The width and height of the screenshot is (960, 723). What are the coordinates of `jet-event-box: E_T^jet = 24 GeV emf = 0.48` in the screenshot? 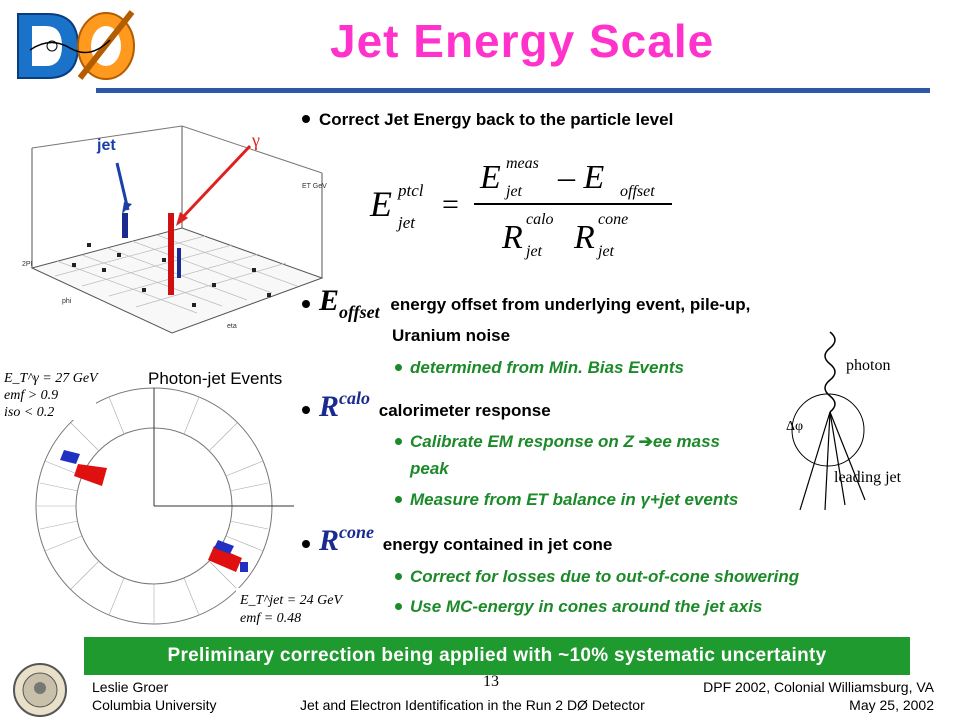 It's located at (291, 610).